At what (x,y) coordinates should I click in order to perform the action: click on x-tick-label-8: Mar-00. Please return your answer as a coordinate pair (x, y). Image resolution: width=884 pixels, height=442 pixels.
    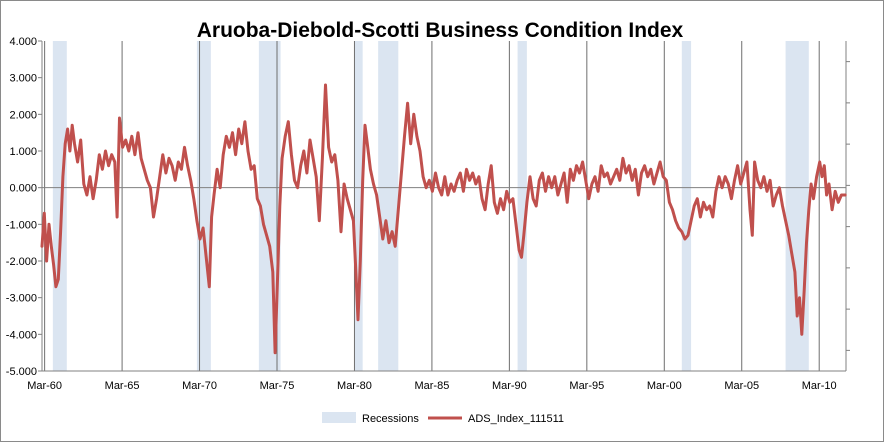
    Looking at the image, I should click on (664, 386).